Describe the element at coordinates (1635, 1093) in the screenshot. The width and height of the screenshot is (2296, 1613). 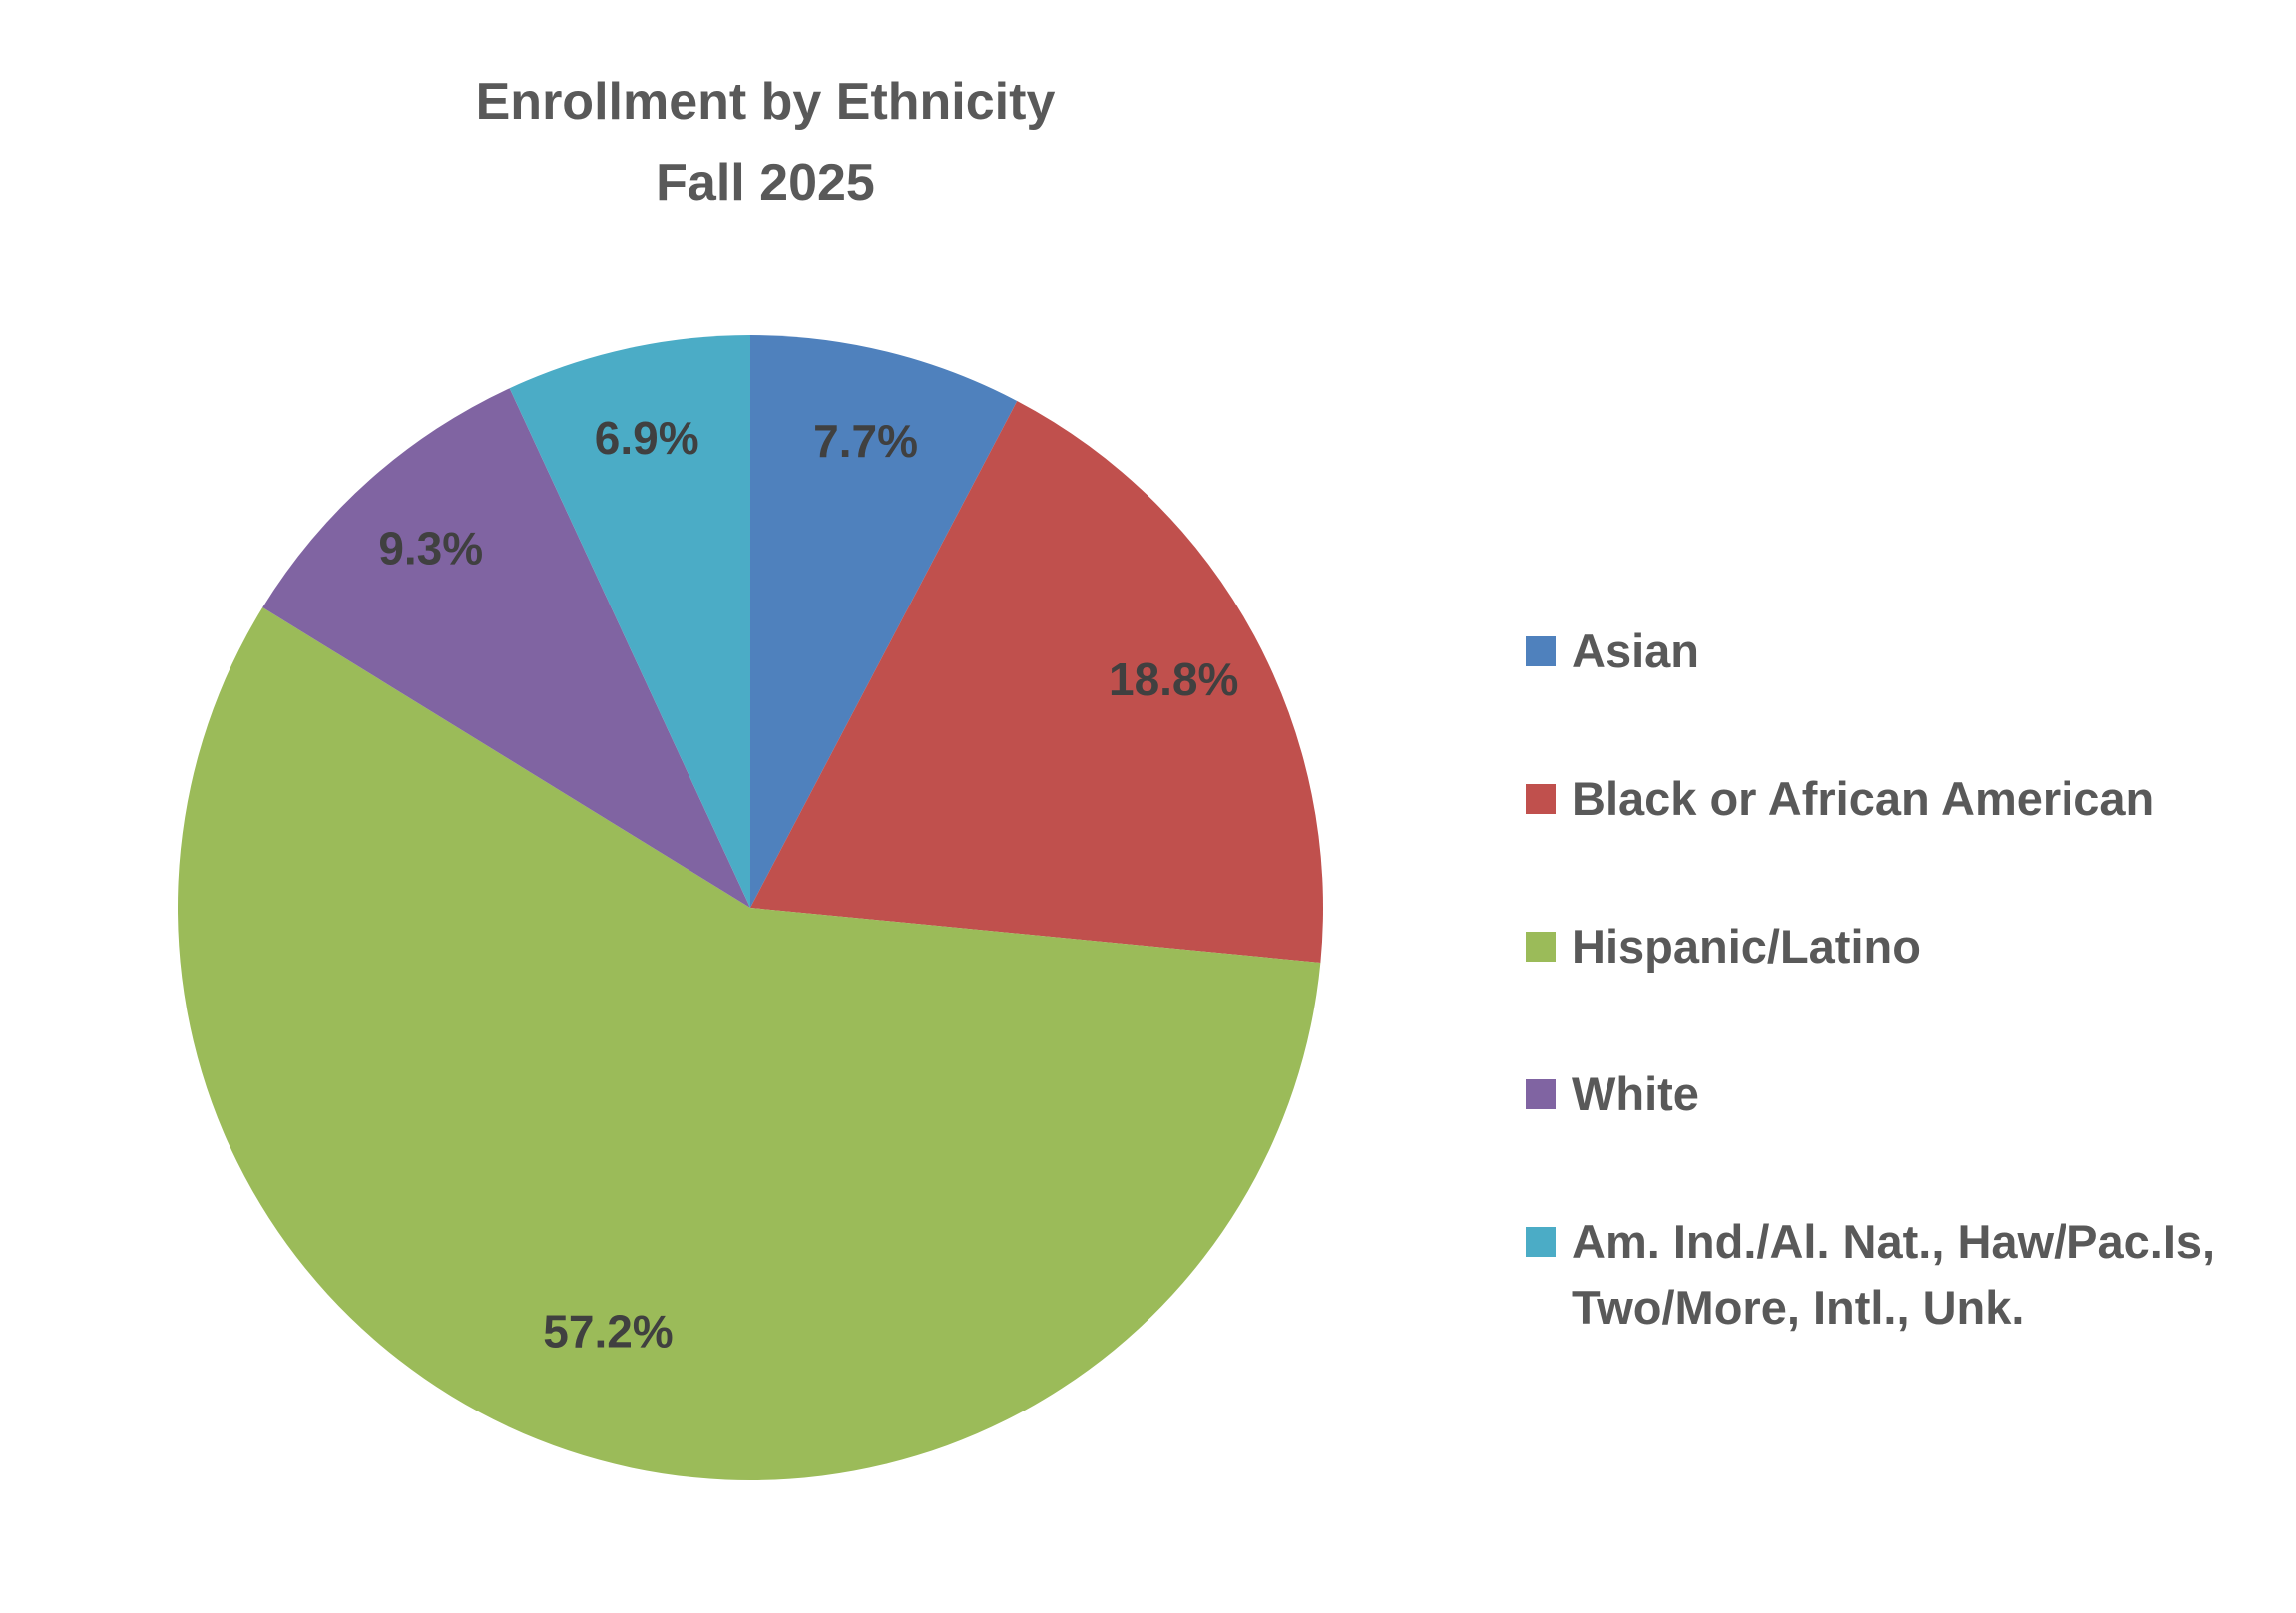
I see `legend-label: White` at that location.